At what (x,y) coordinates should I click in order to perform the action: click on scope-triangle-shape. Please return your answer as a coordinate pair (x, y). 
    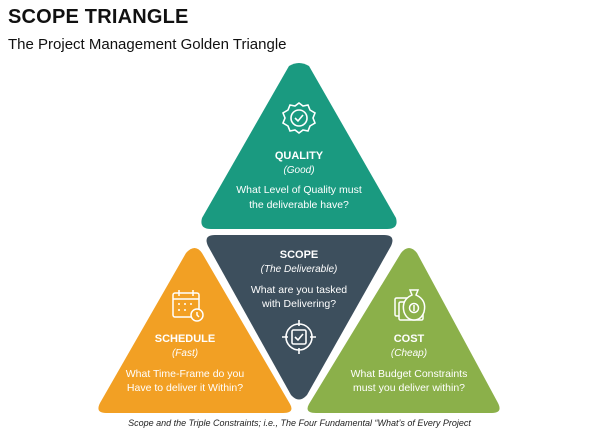
    Looking at the image, I should click on (299, 317).